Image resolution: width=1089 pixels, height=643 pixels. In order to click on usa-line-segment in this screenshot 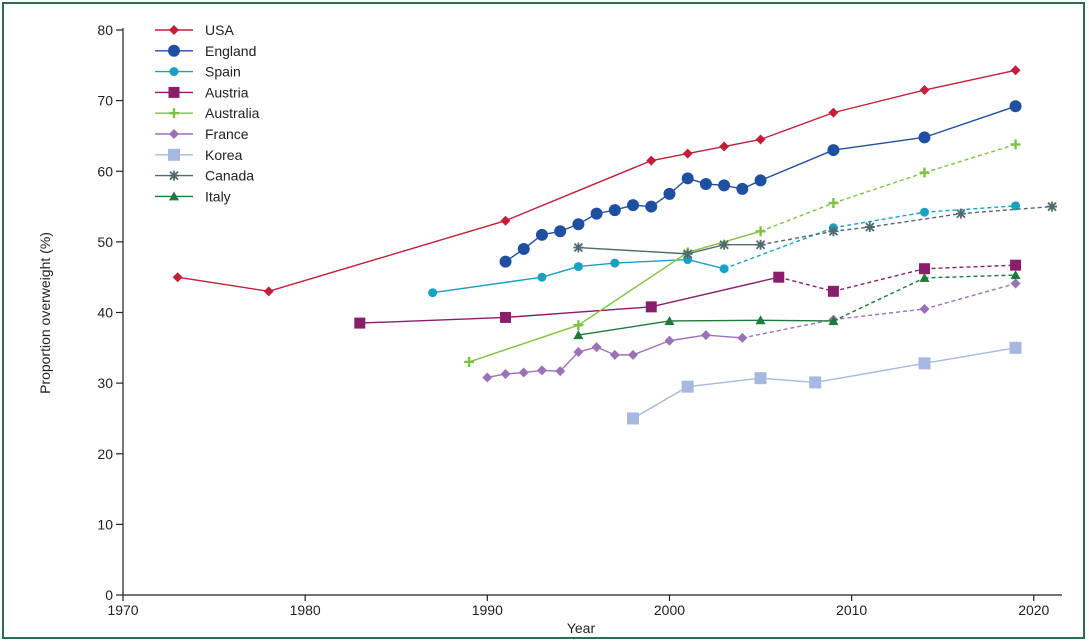, I will do `click(223, 284)`.